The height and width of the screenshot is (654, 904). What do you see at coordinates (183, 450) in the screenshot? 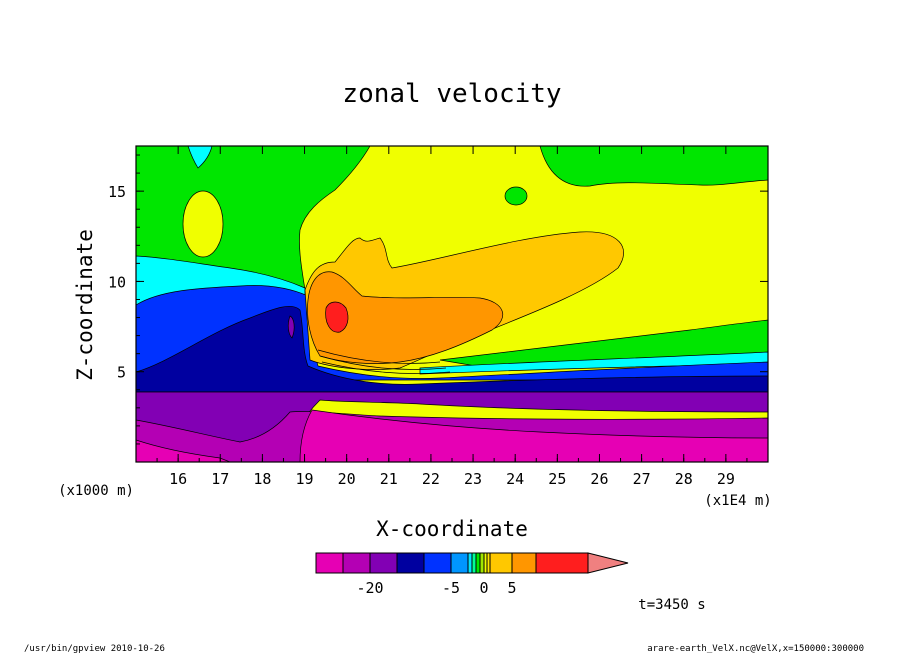
I see `deep-magenta-region` at bounding box center [183, 450].